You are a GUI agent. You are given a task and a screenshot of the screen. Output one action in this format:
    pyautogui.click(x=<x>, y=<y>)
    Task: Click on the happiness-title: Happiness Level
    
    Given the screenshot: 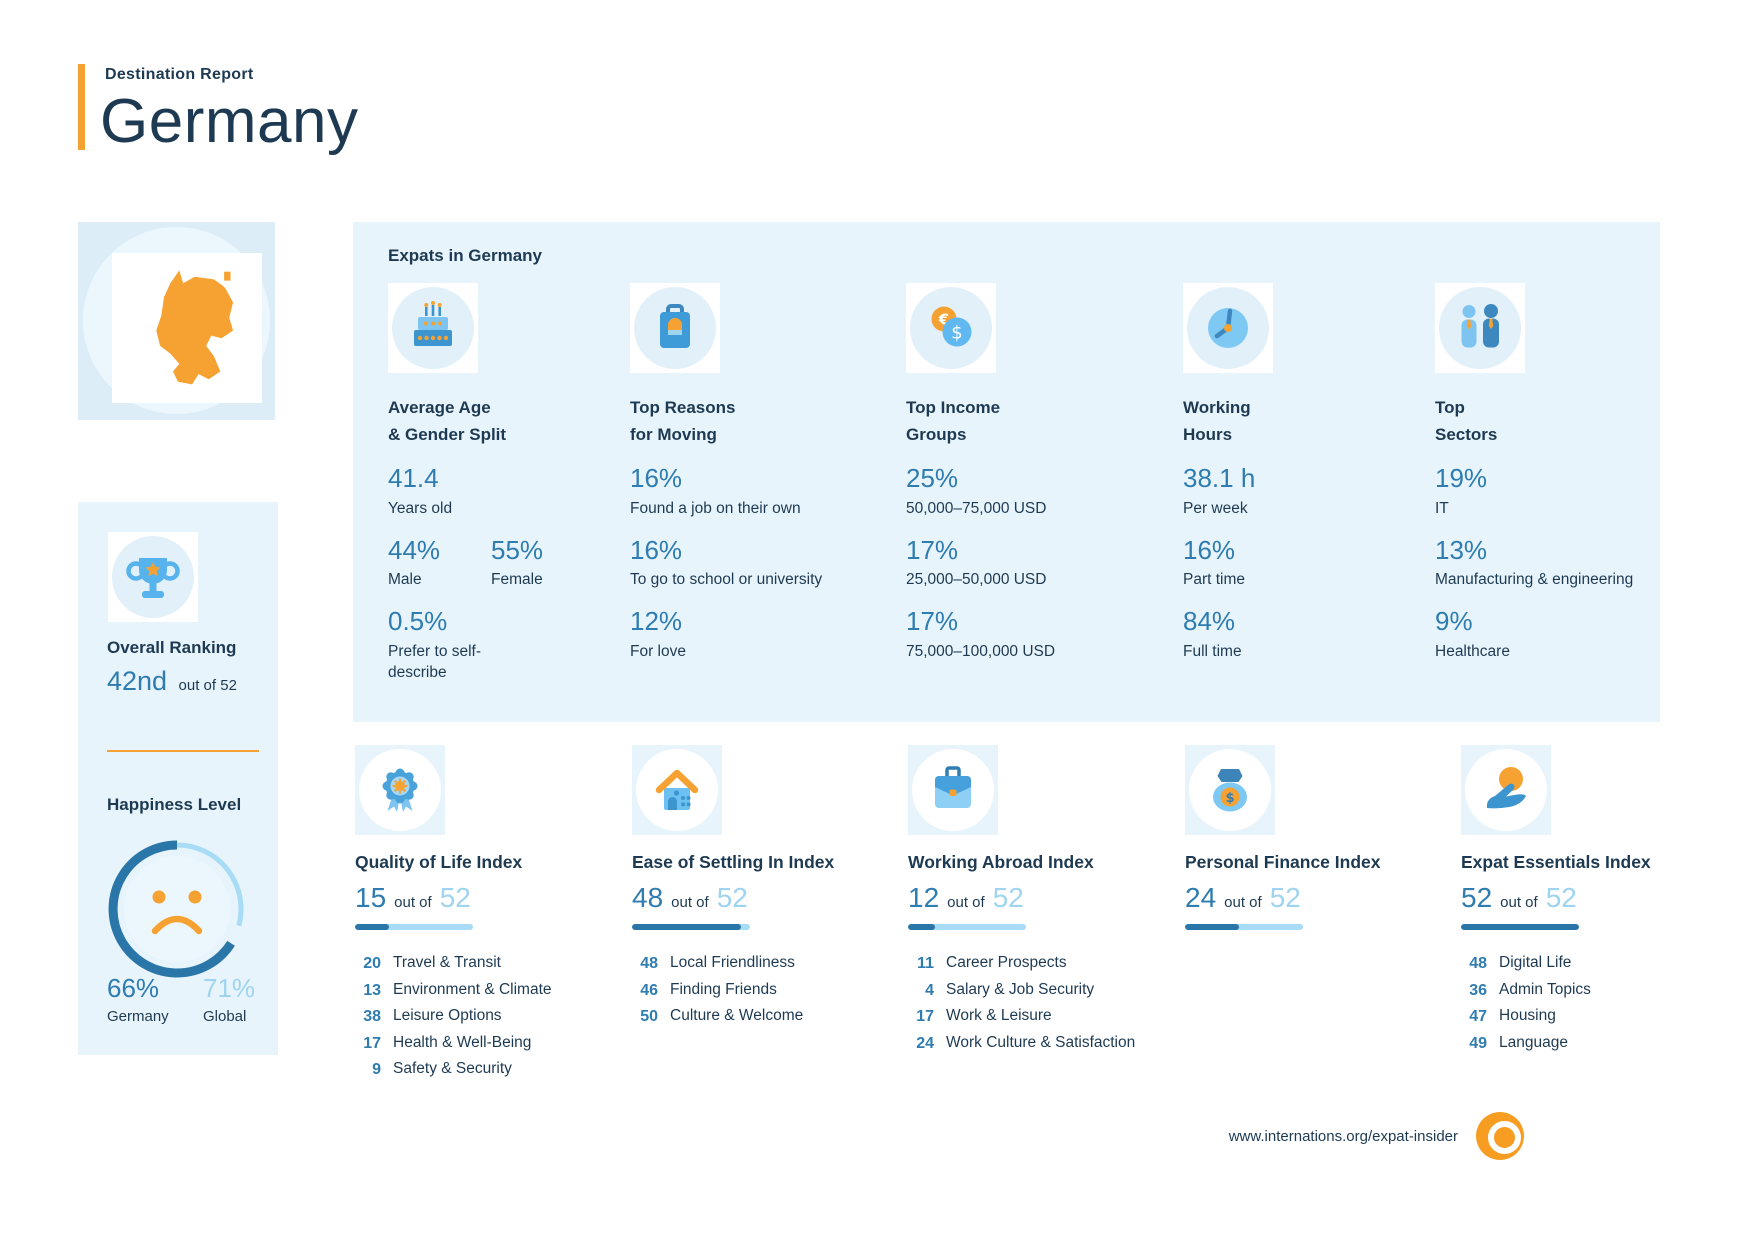 What is the action you would take?
    pyautogui.click(x=174, y=804)
    